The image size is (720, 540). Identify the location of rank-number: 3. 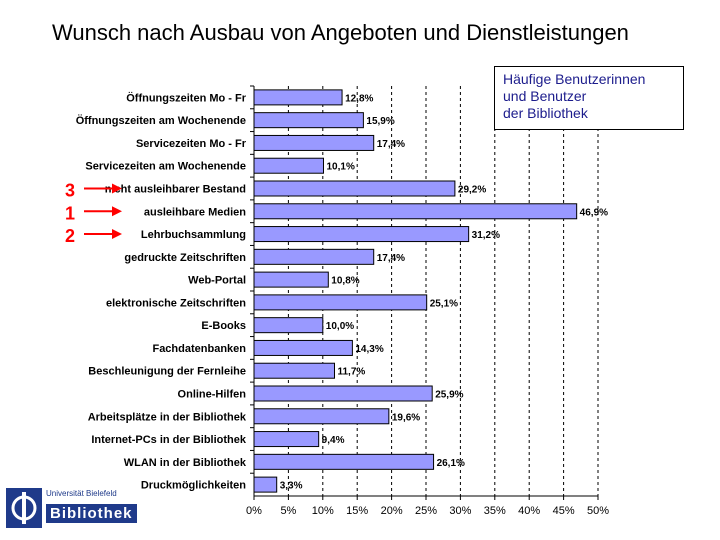
(70, 191).